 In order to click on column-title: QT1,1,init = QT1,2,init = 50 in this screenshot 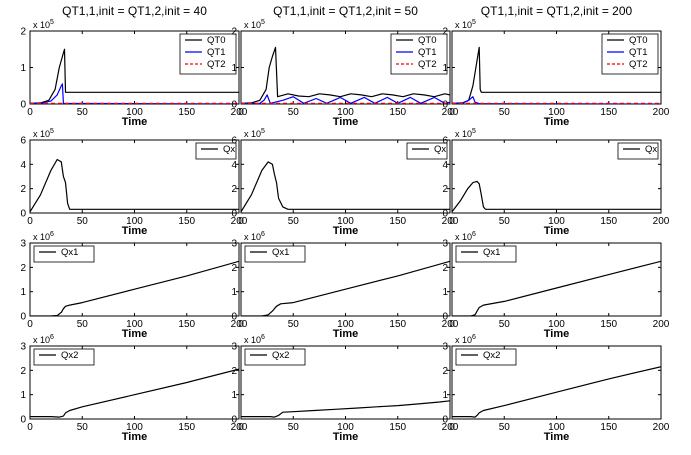, I will do `click(345, 11)`.